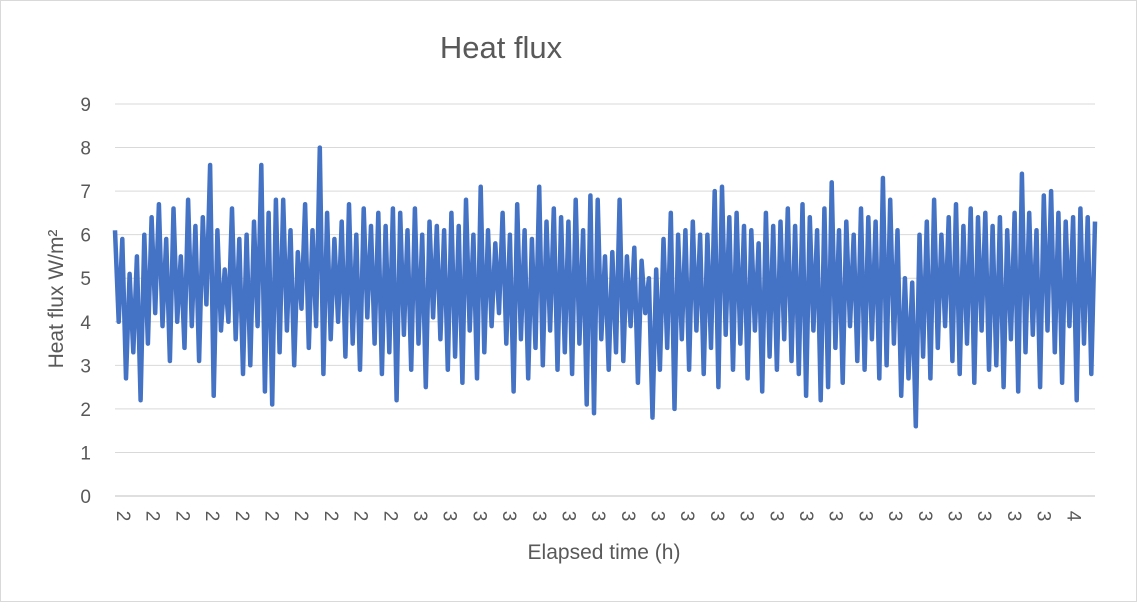 The image size is (1137, 606). Describe the element at coordinates (85, 453) in the screenshot. I see `y-tick-label: 1` at that location.